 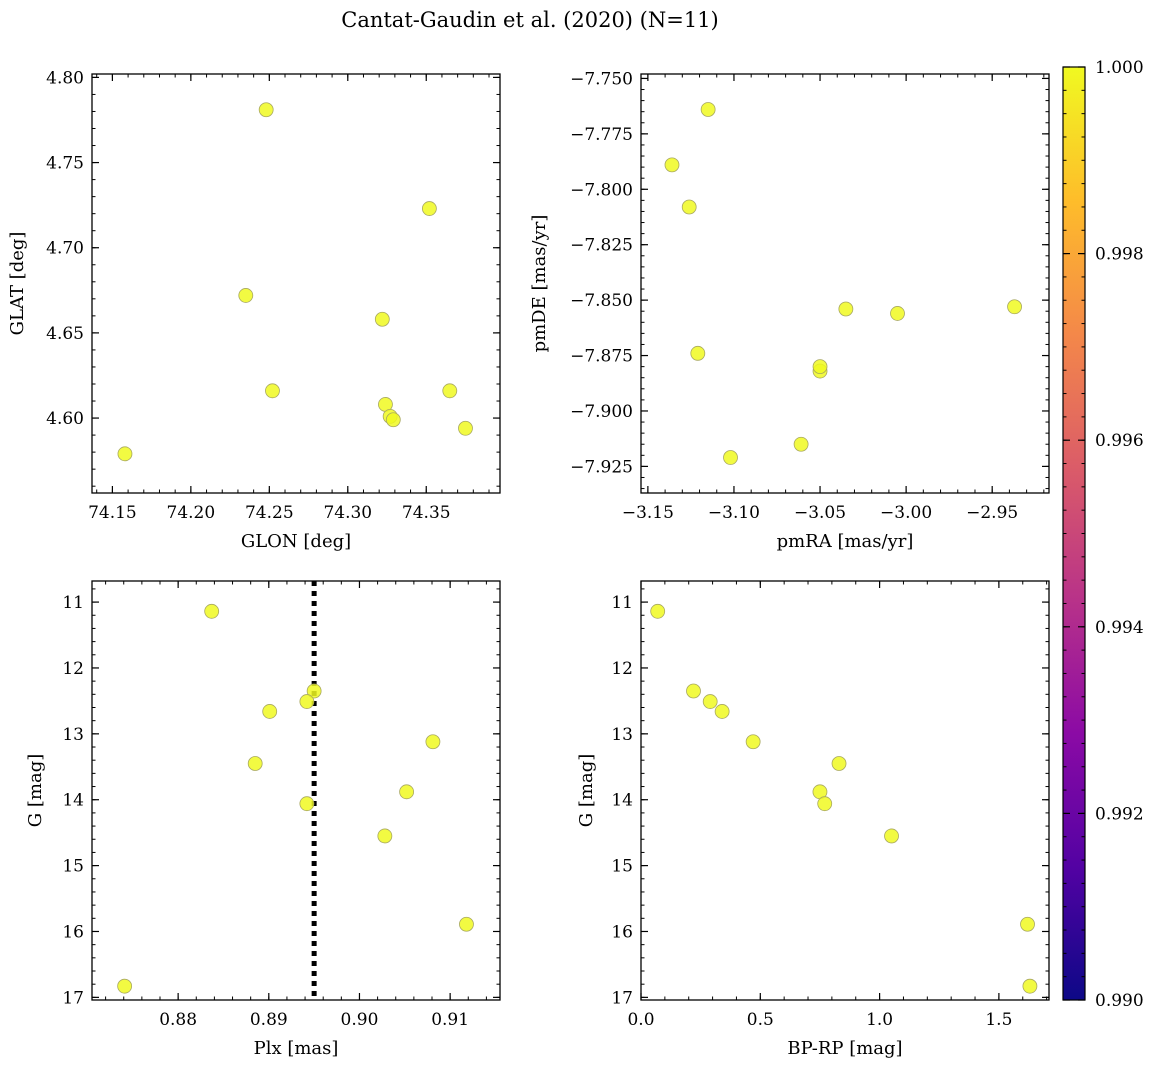 I want to click on y-tick-label: 16, so click(x=622, y=932).